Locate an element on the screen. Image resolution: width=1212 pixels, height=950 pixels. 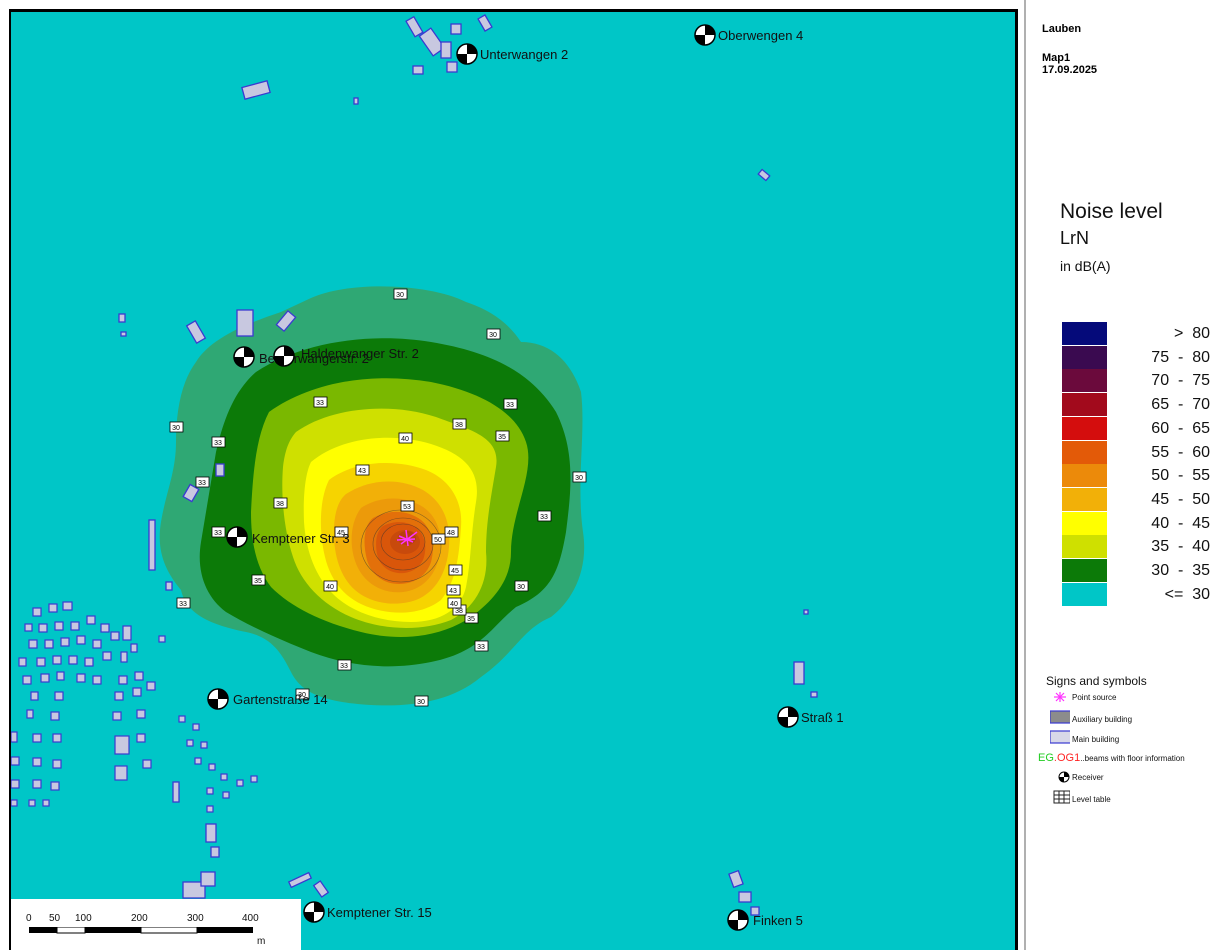
legend-class-row: 50 - 55 is located at coordinates (1137, 476).